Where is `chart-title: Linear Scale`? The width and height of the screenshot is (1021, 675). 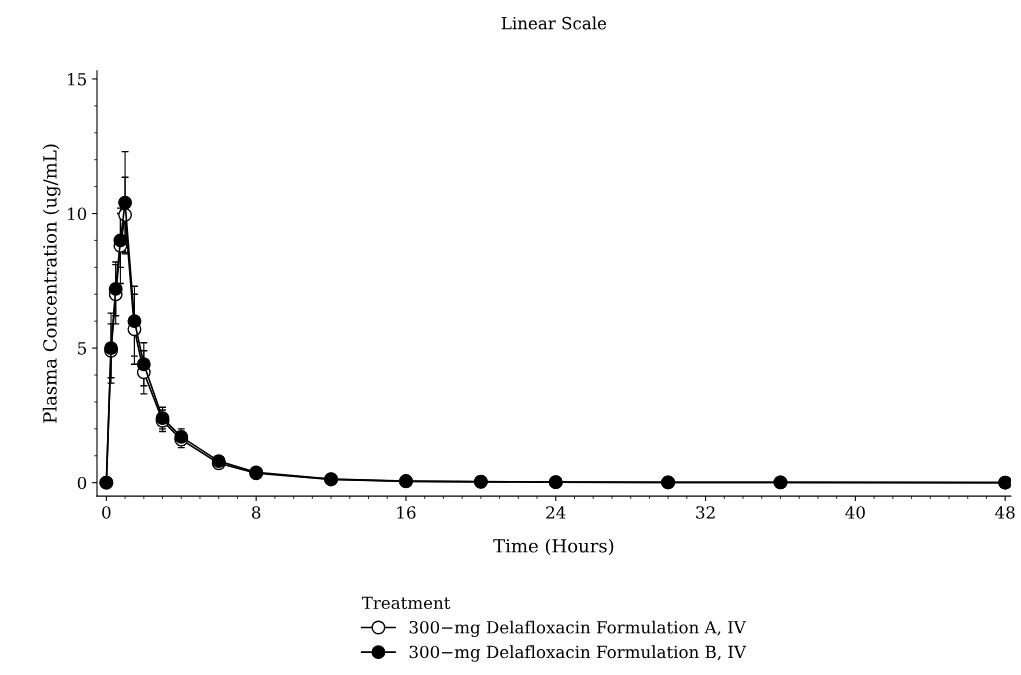 chart-title: Linear Scale is located at coordinates (554, 23).